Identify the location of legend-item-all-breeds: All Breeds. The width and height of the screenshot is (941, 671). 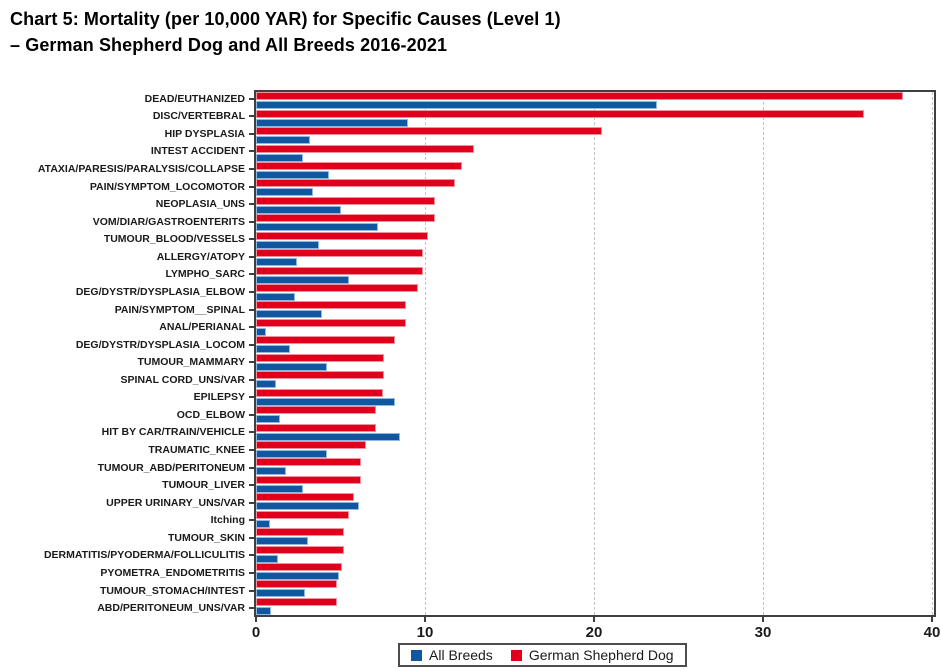
(452, 655).